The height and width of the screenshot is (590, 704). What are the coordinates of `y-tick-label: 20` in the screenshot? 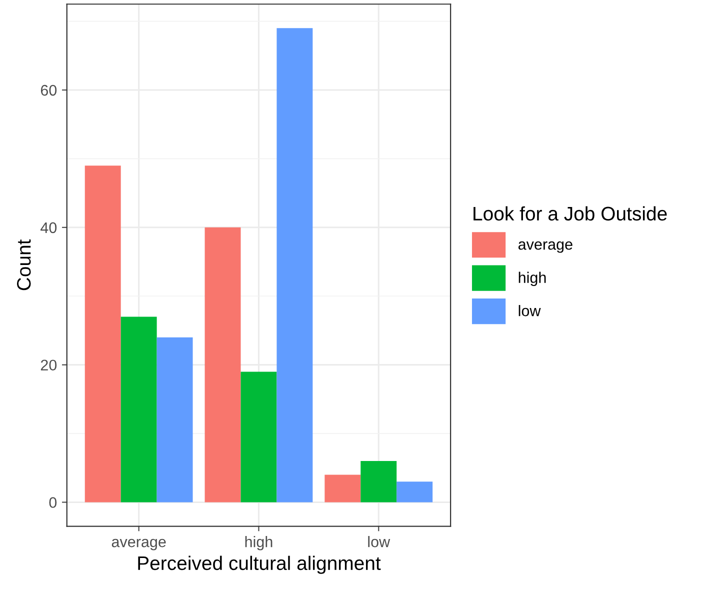 It's located at (48, 365).